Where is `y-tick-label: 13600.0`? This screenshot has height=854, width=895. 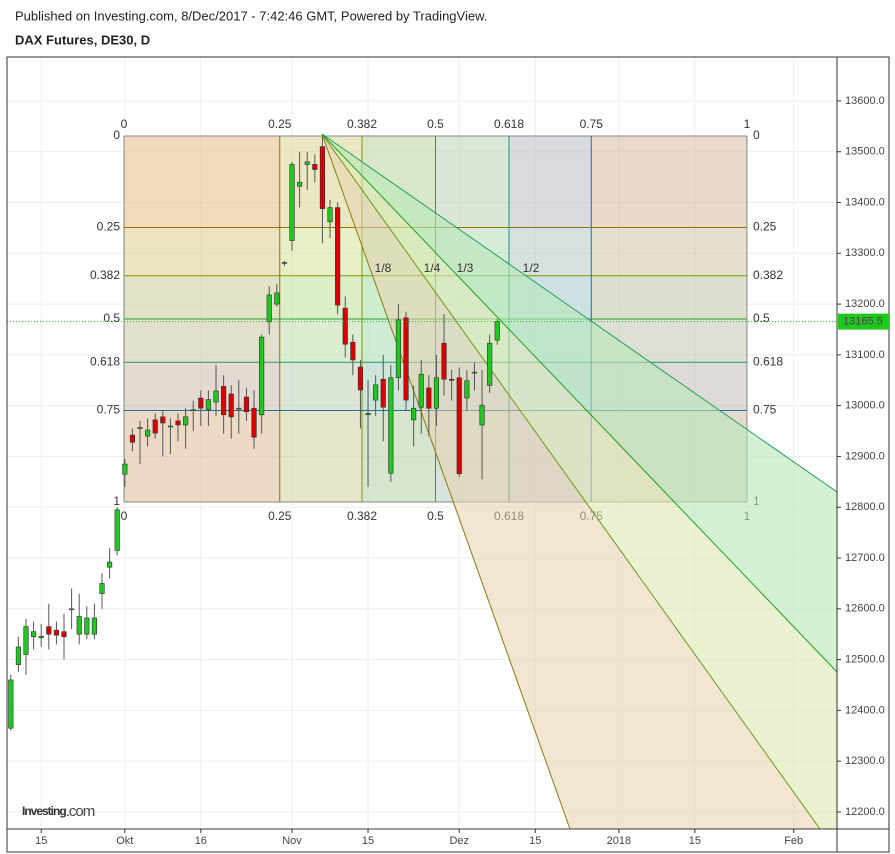
y-tick-label: 13600.0 is located at coordinates (865, 101).